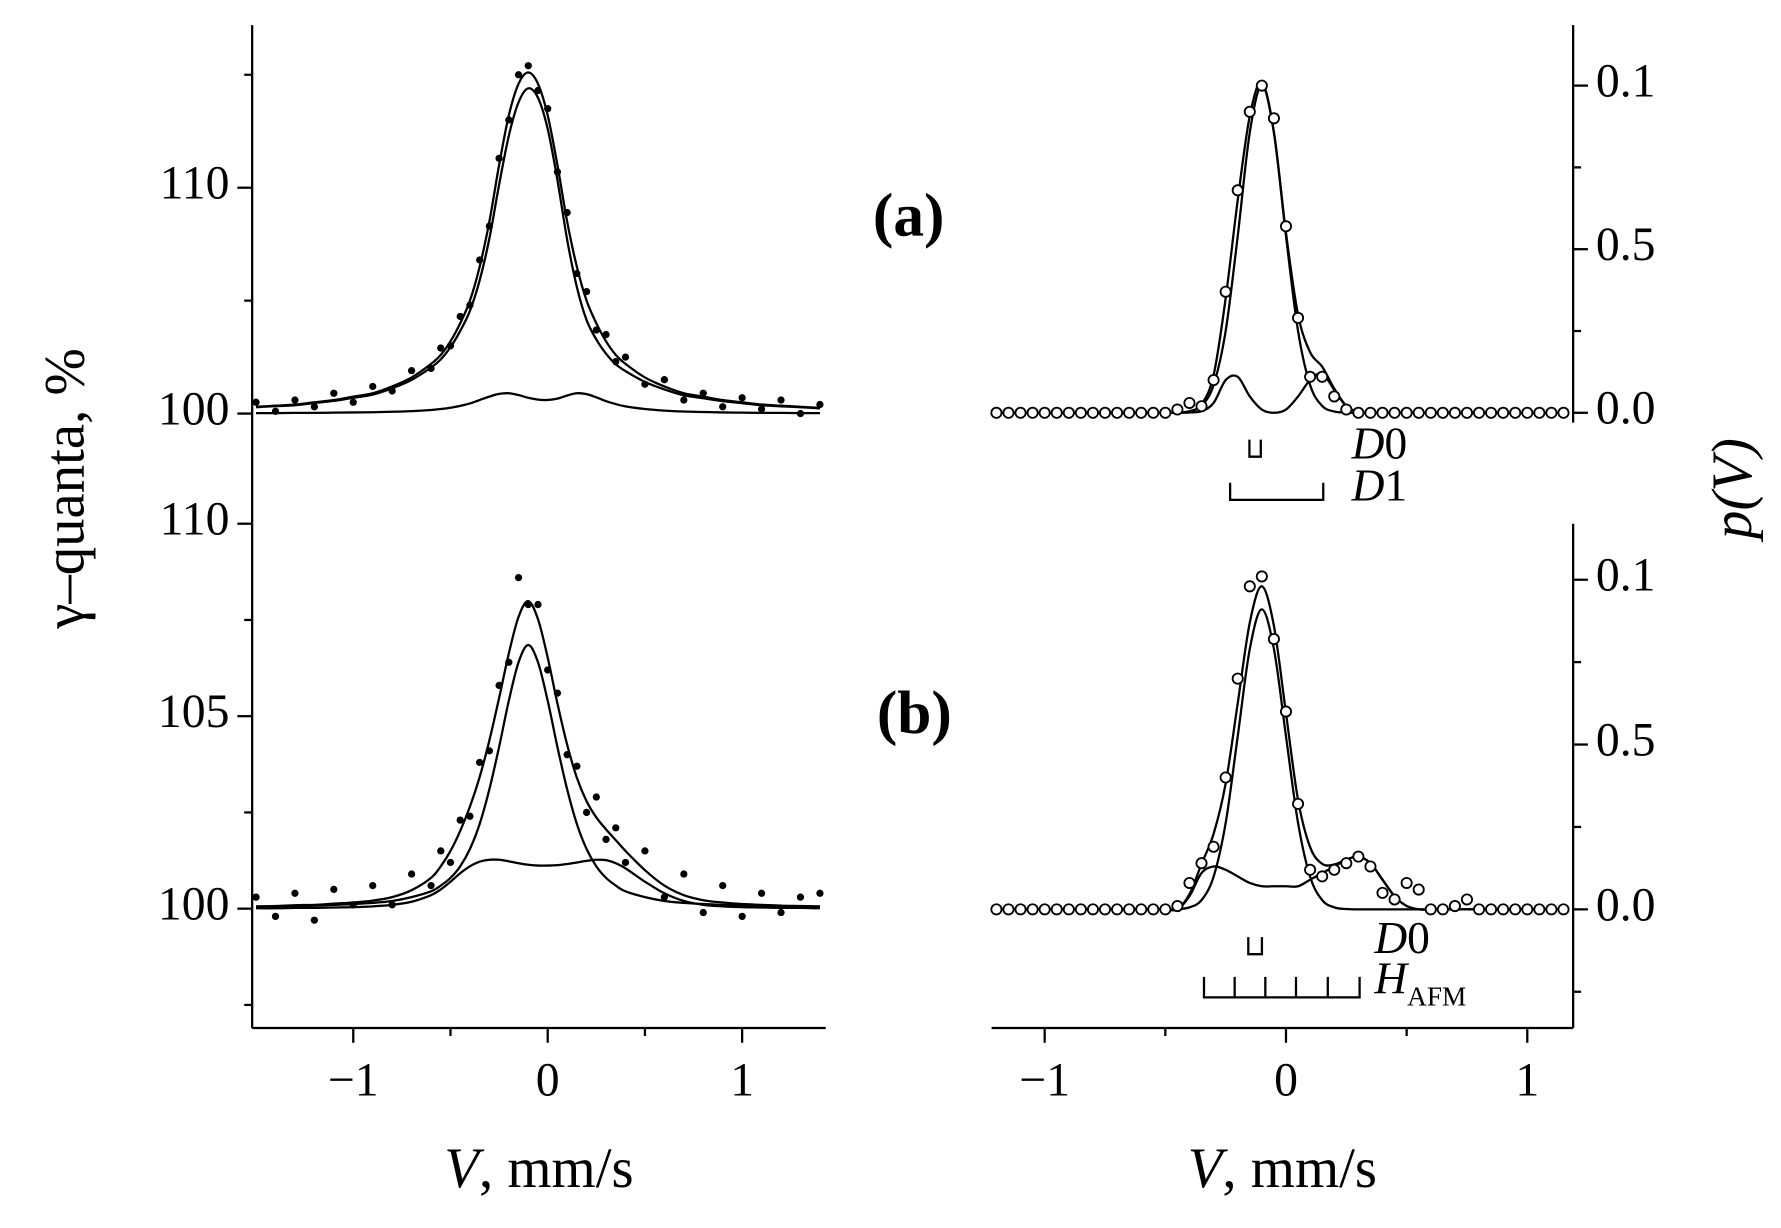 This screenshot has height=1228, width=1781. What do you see at coordinates (1419, 983) in the screenshot?
I see `annotation: HAFM` at bounding box center [1419, 983].